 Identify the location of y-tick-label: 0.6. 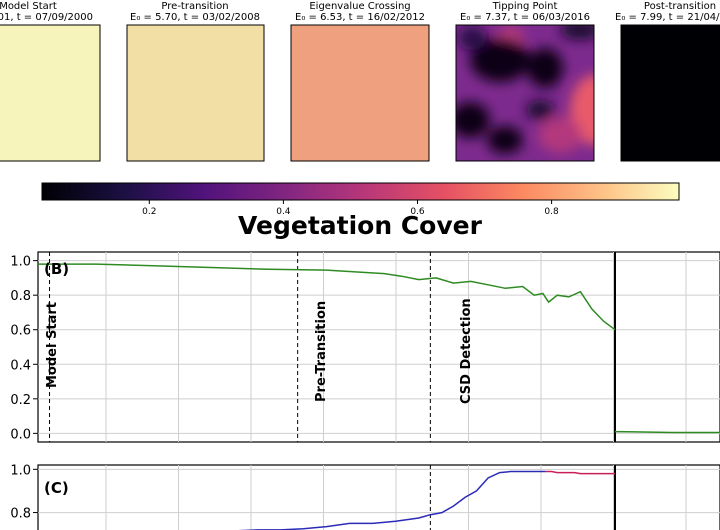
(20, 331).